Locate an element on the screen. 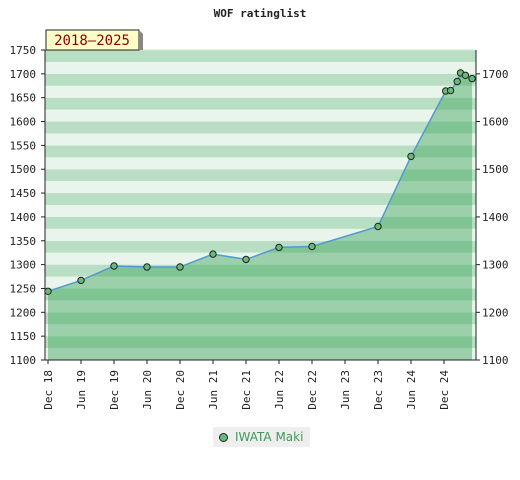 Image resolution: width=520 pixels, height=480 pixels. y-tick-label-right: 1400 is located at coordinates (495, 217).